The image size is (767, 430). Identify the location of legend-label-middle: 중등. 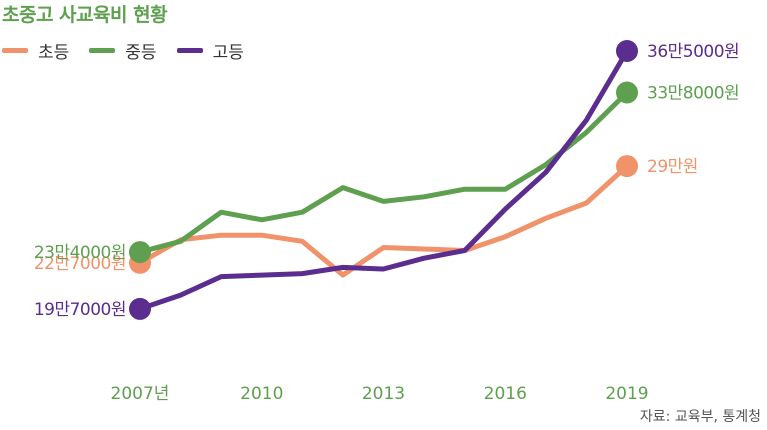
(141, 53).